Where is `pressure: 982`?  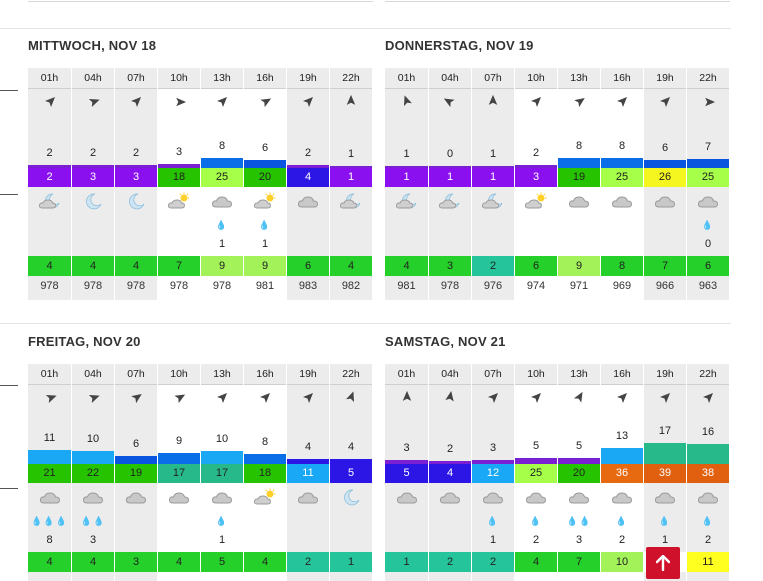
pressure: 982 is located at coordinates (351, 286).